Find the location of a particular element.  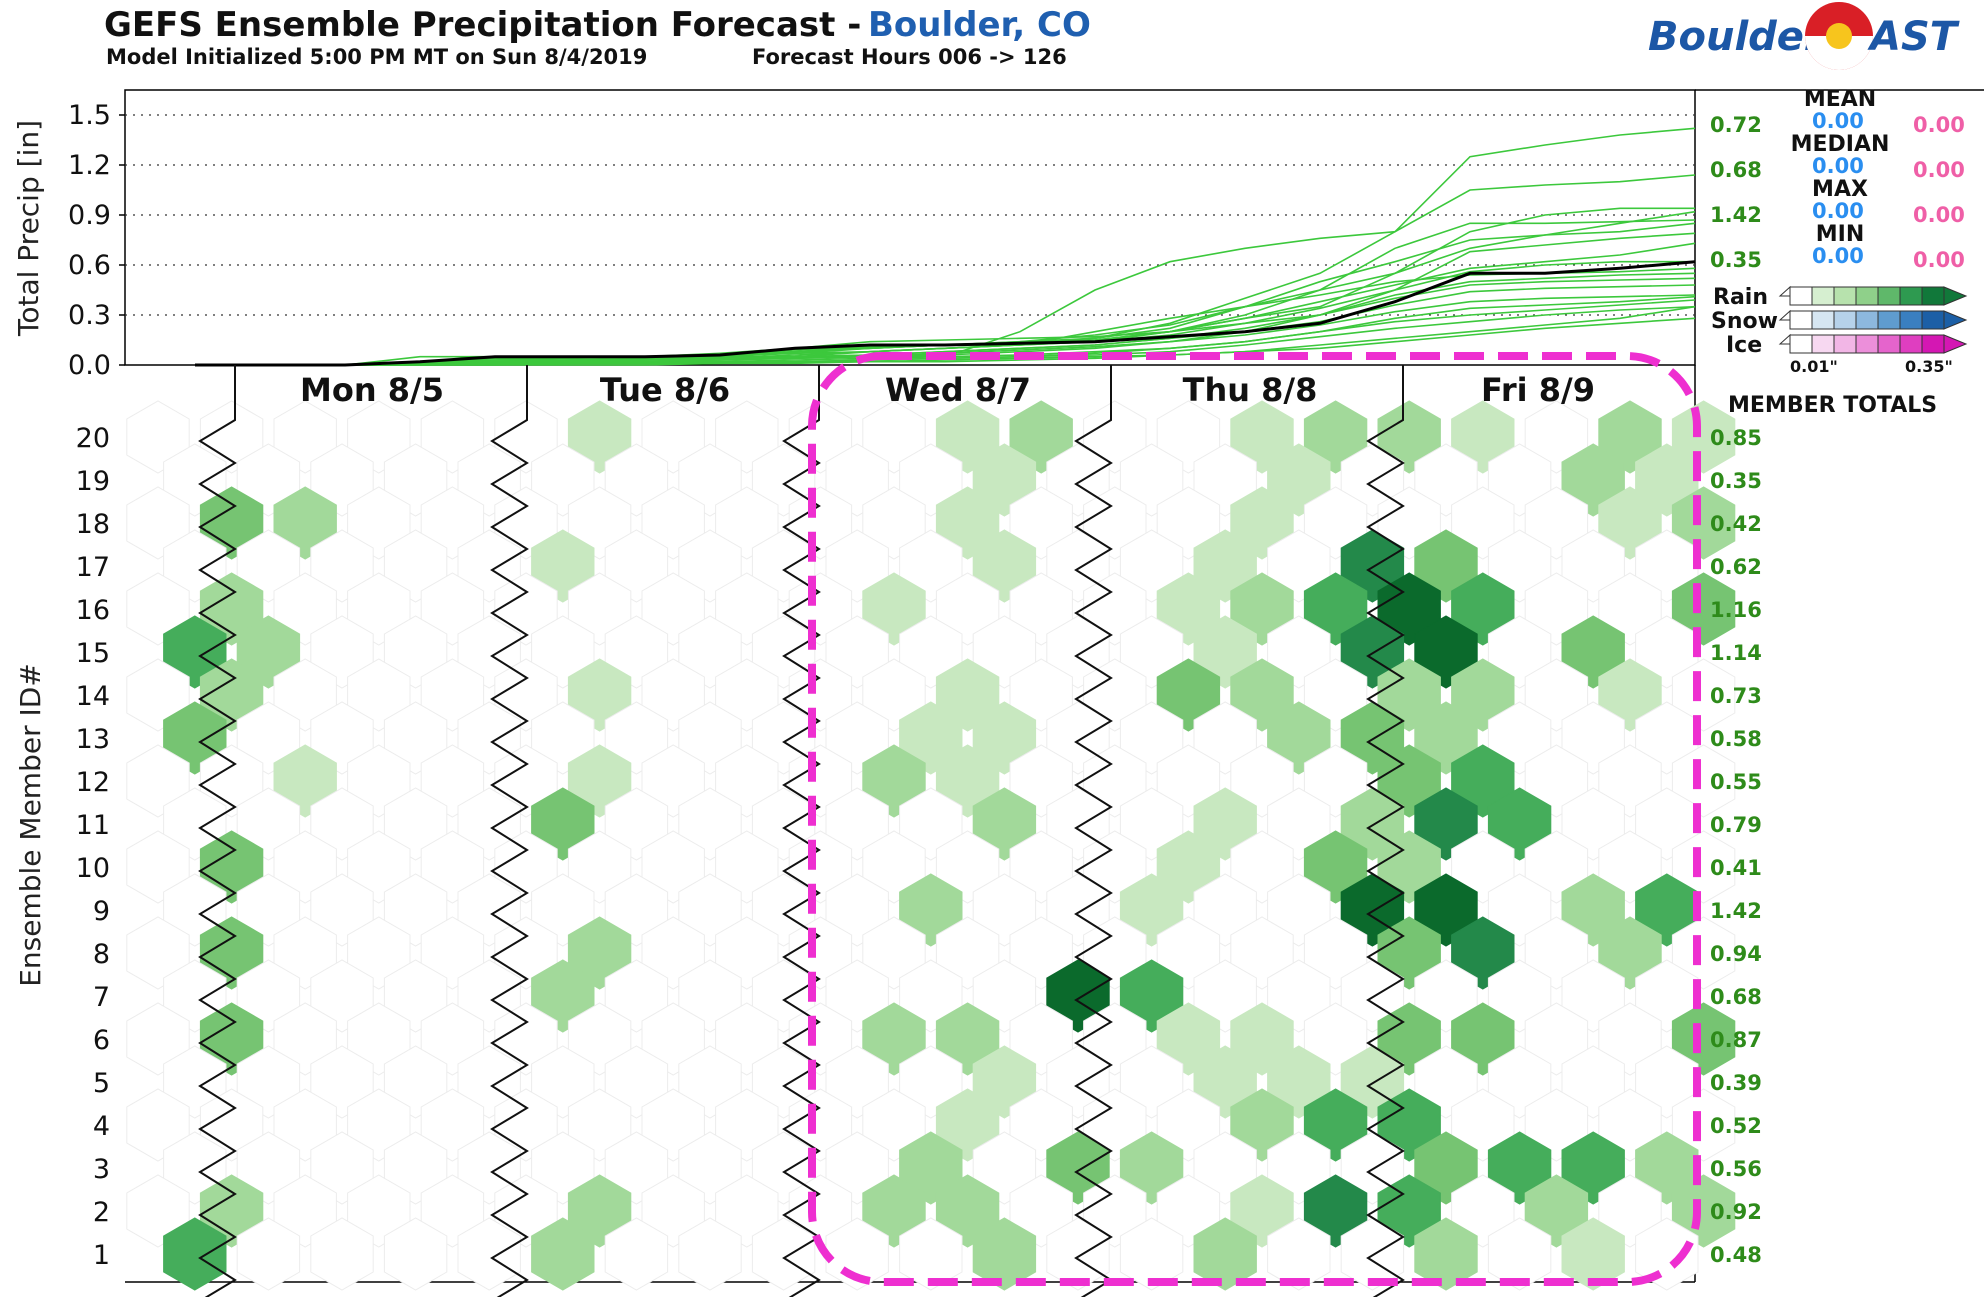

member-row-label: 18 is located at coordinates (93, 524).